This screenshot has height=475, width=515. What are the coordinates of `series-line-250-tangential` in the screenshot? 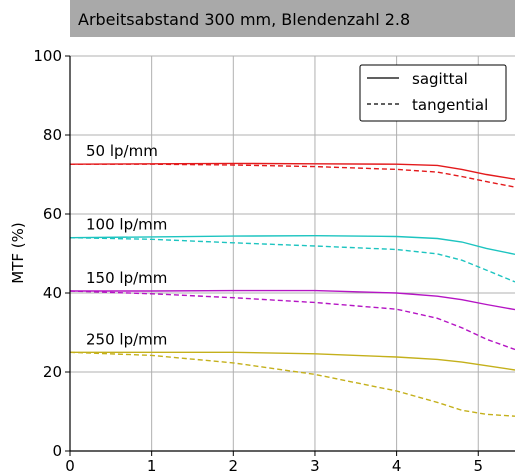 It's located at (292, 384).